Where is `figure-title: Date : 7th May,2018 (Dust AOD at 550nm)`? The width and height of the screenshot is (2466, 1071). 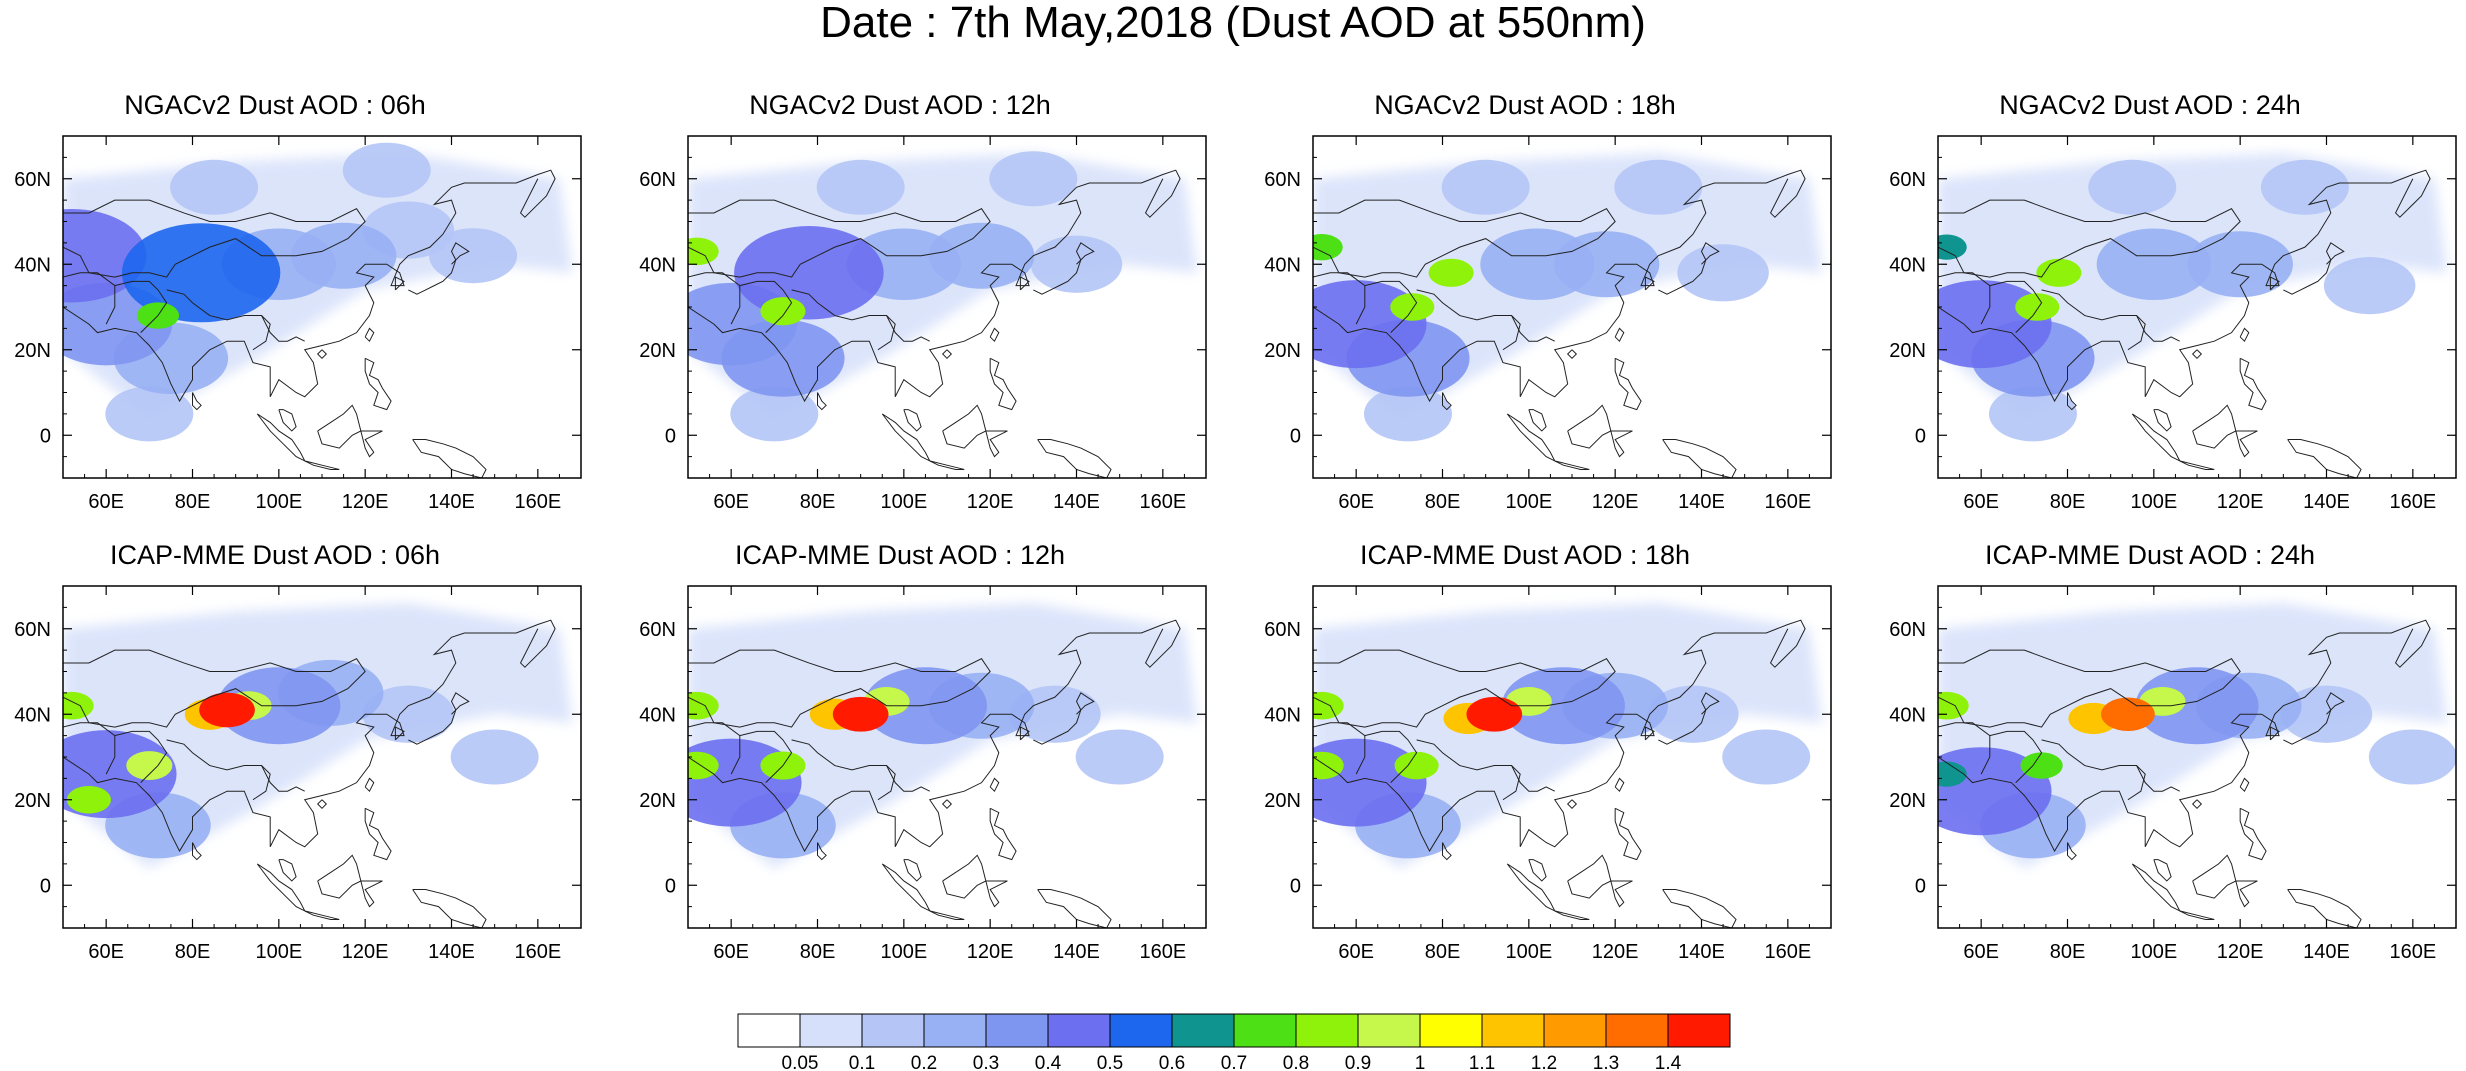 figure-title: Date : 7th May,2018 (Dust AOD at 550nm) is located at coordinates (1233, 23).